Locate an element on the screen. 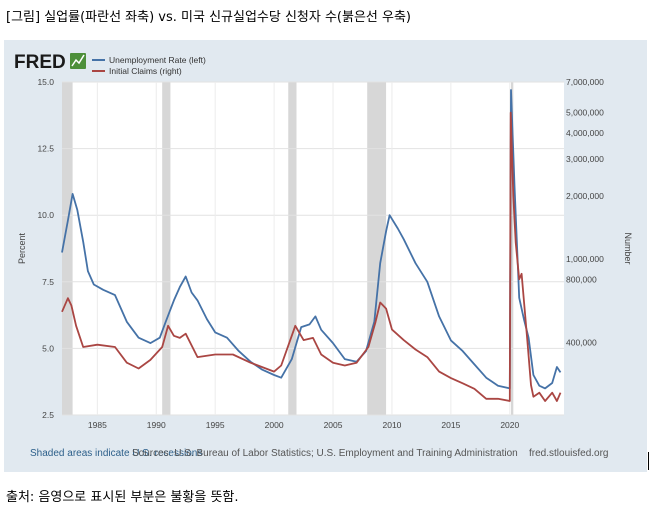  x-tick-label: 1995 is located at coordinates (215, 425).